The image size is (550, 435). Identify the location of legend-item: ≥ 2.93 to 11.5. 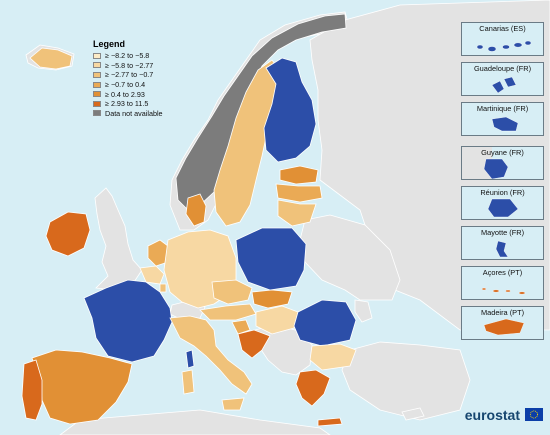
(138, 104).